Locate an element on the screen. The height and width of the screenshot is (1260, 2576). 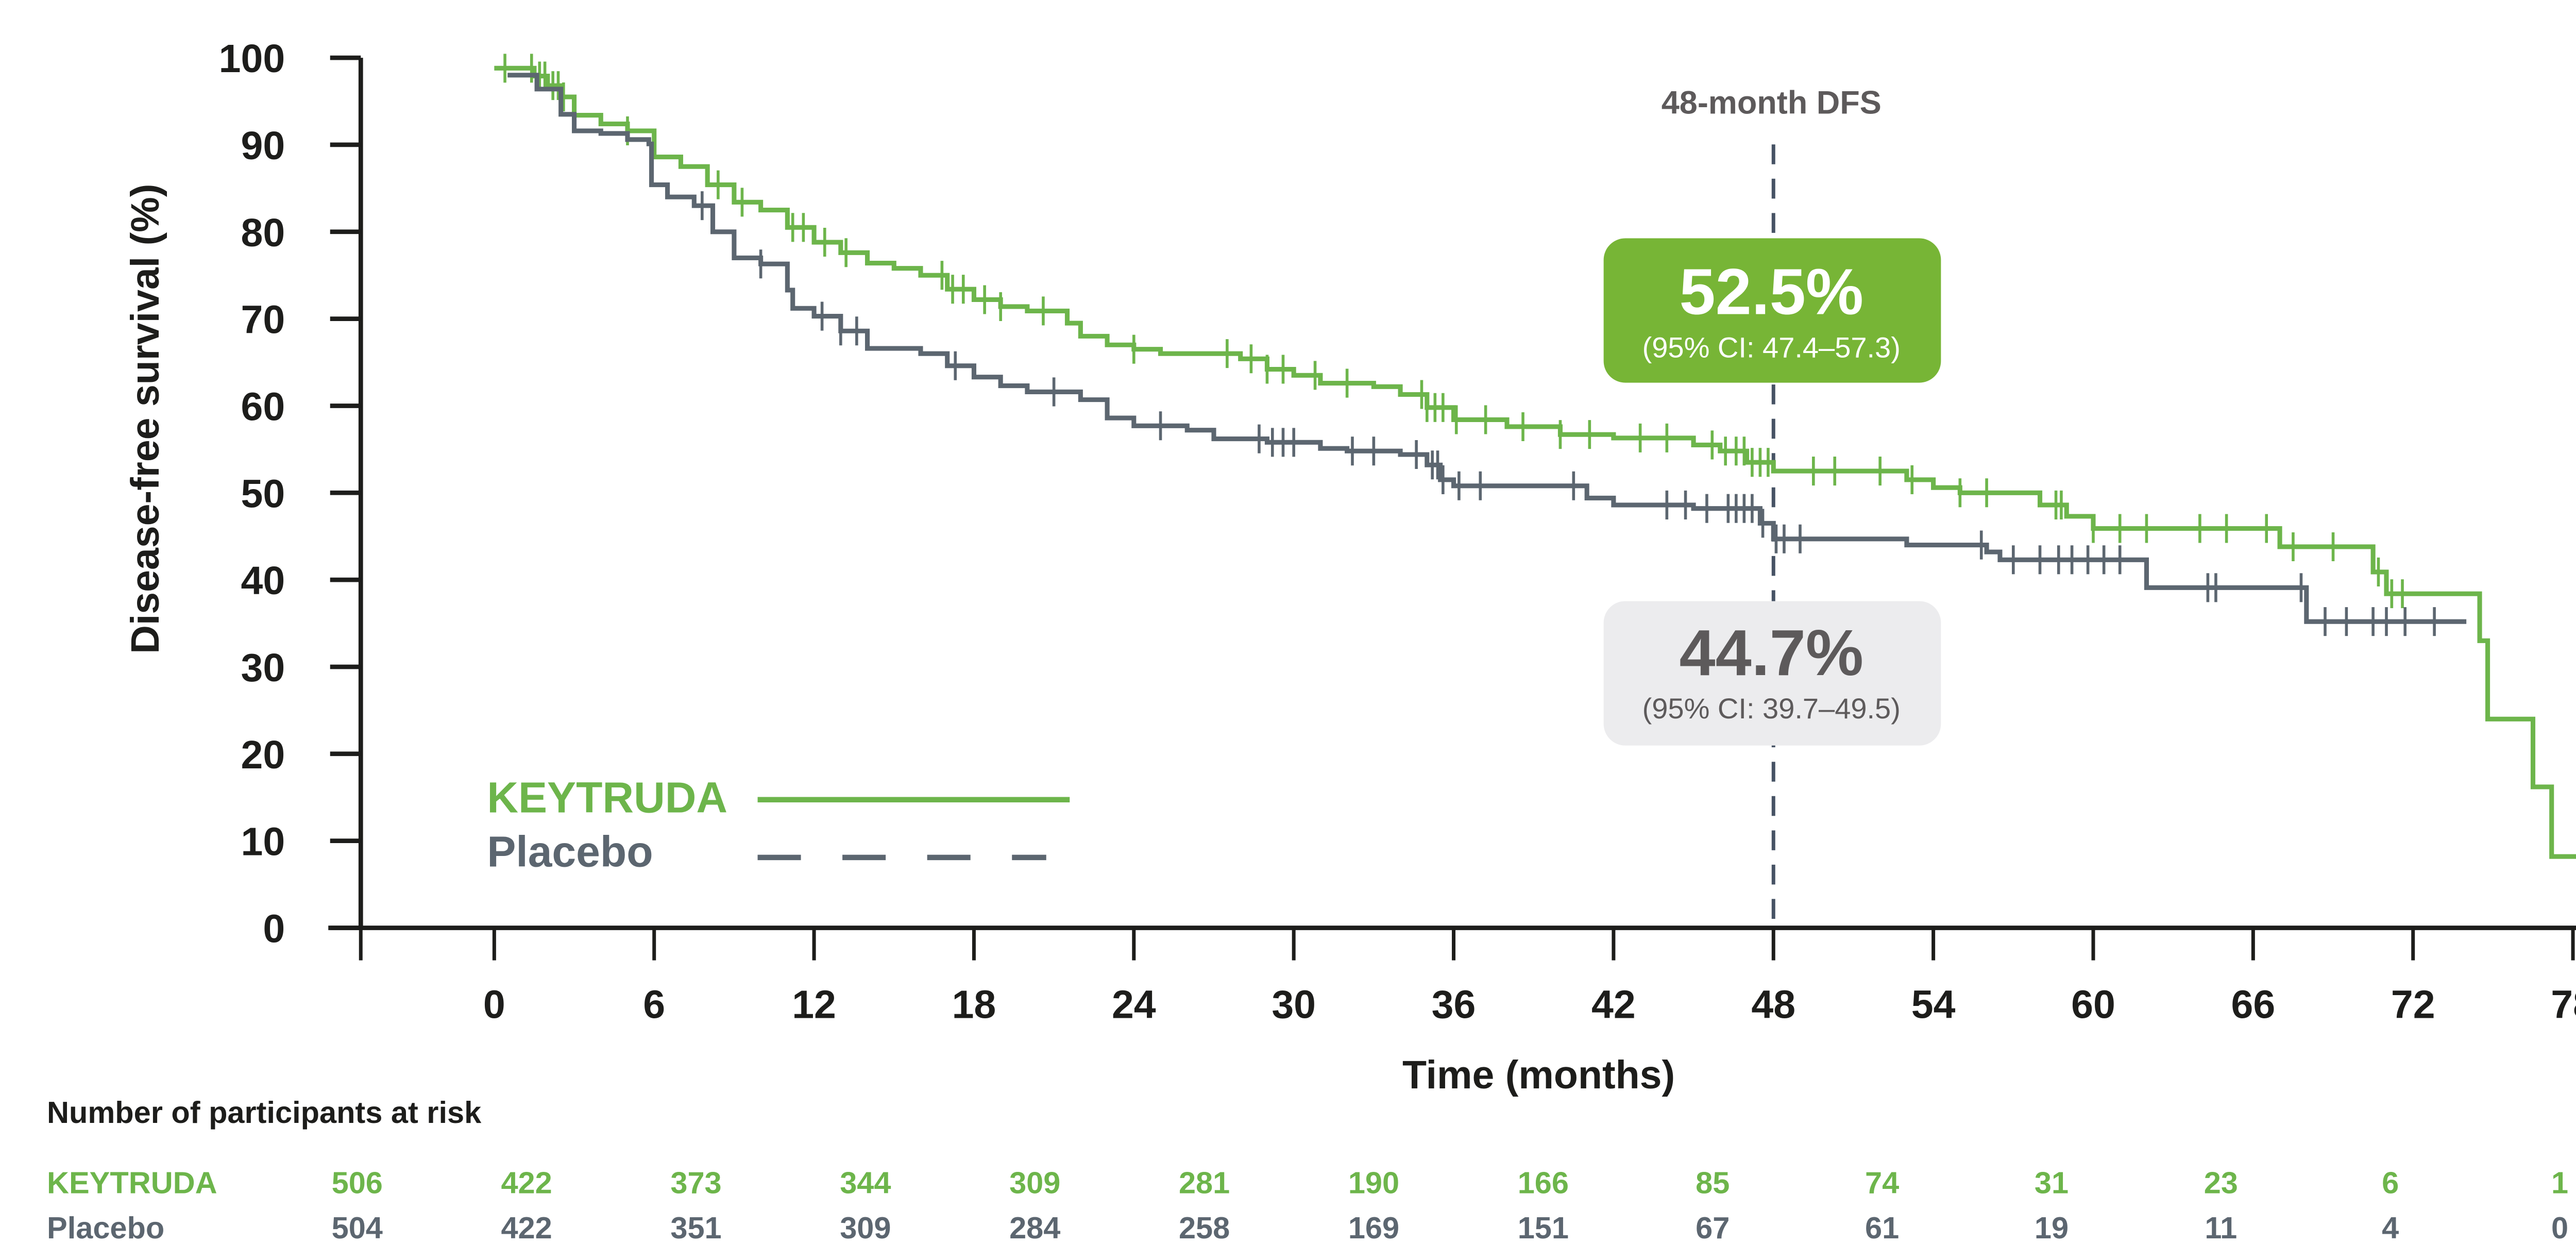
y-axis-title: Disease-free survival (%) is located at coordinates (145, 419).